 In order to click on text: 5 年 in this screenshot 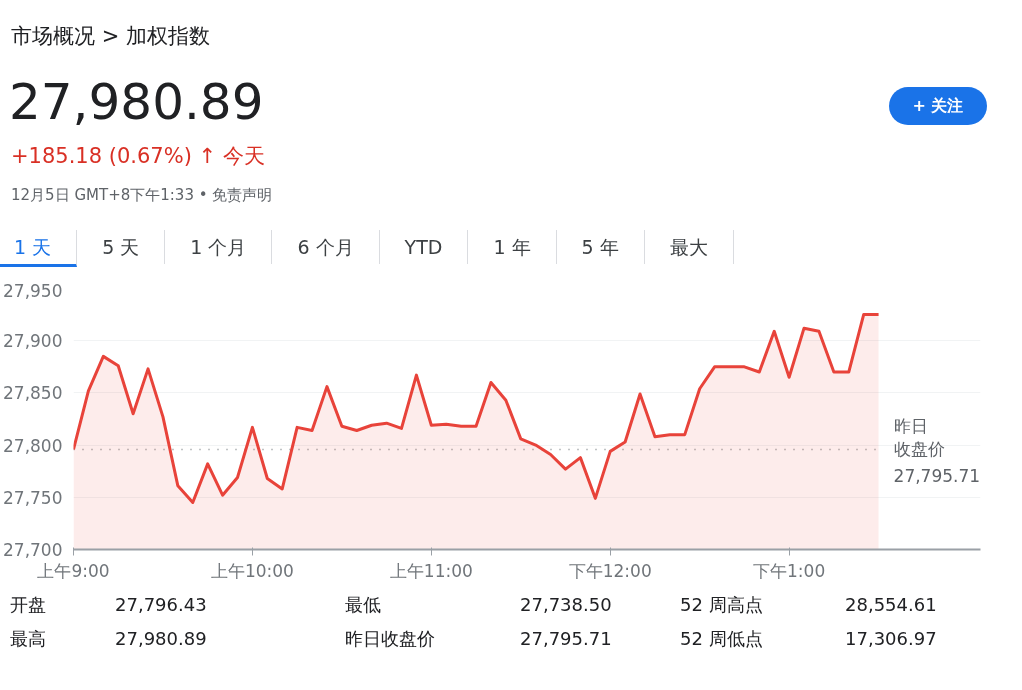, I will do `click(600, 247)`.